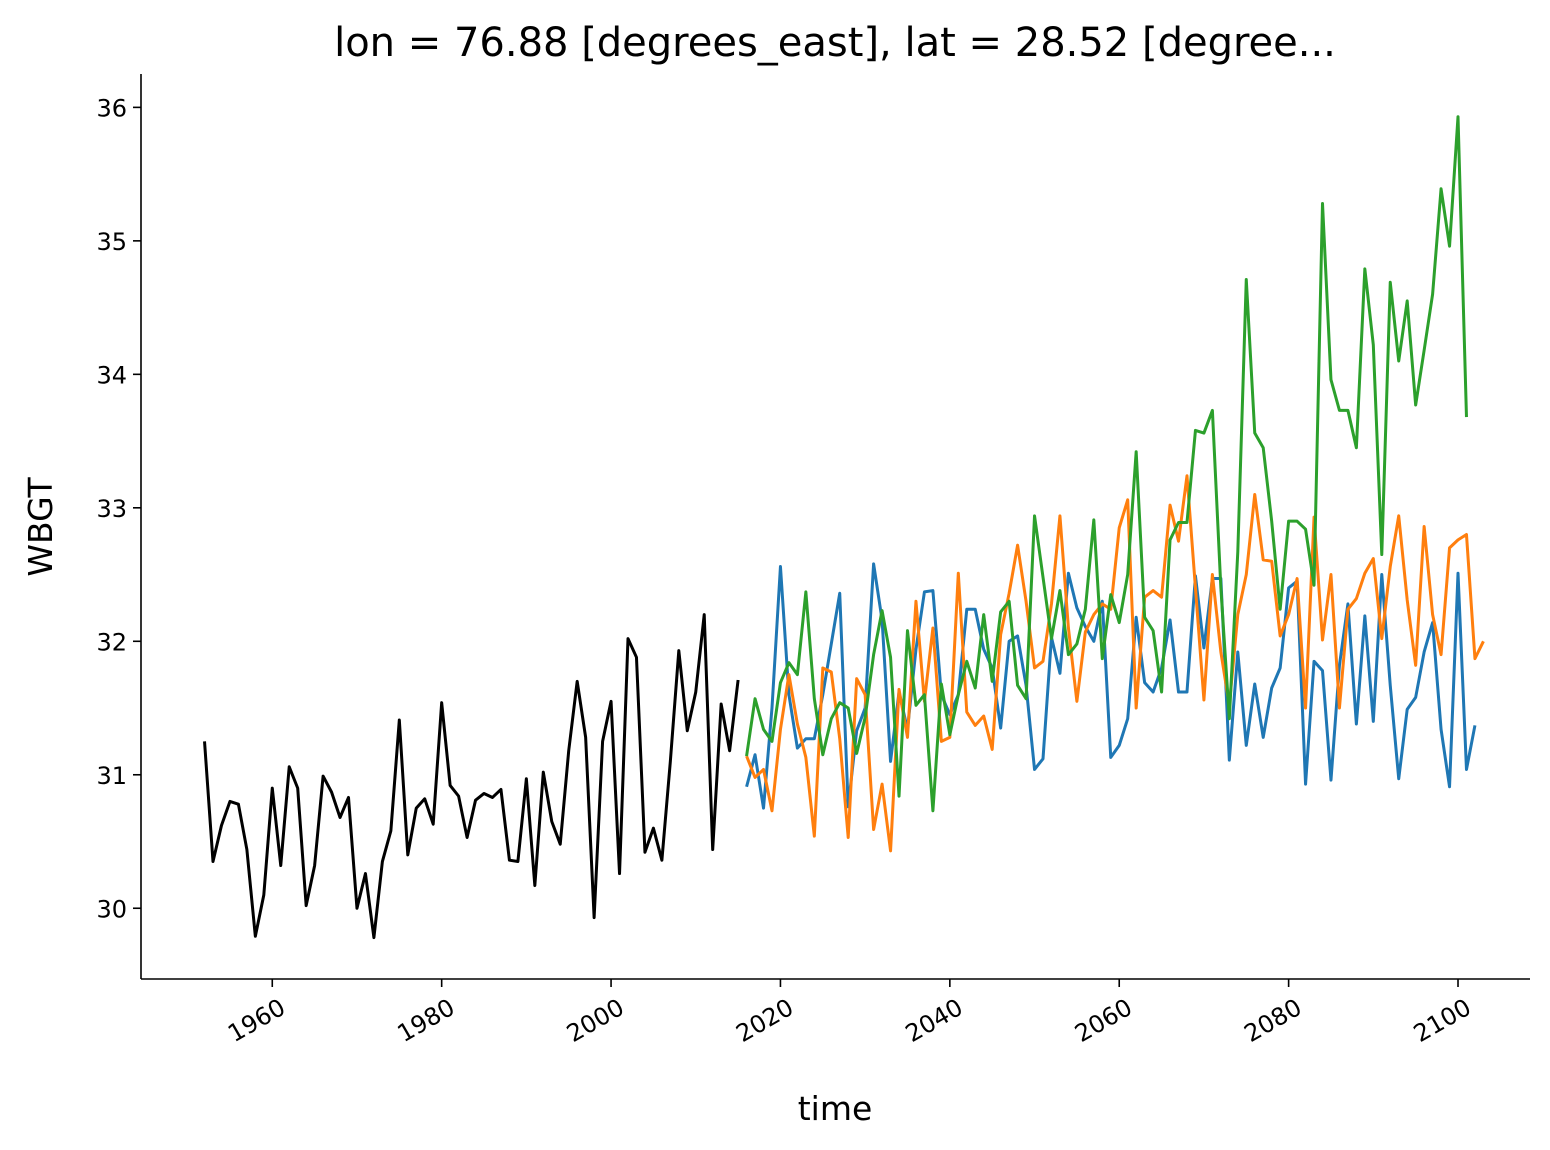 This screenshot has height=1150, width=1550. I want to click on y-axis-ticks: 30 31 32 33 34 35 36, so click(118, 508).